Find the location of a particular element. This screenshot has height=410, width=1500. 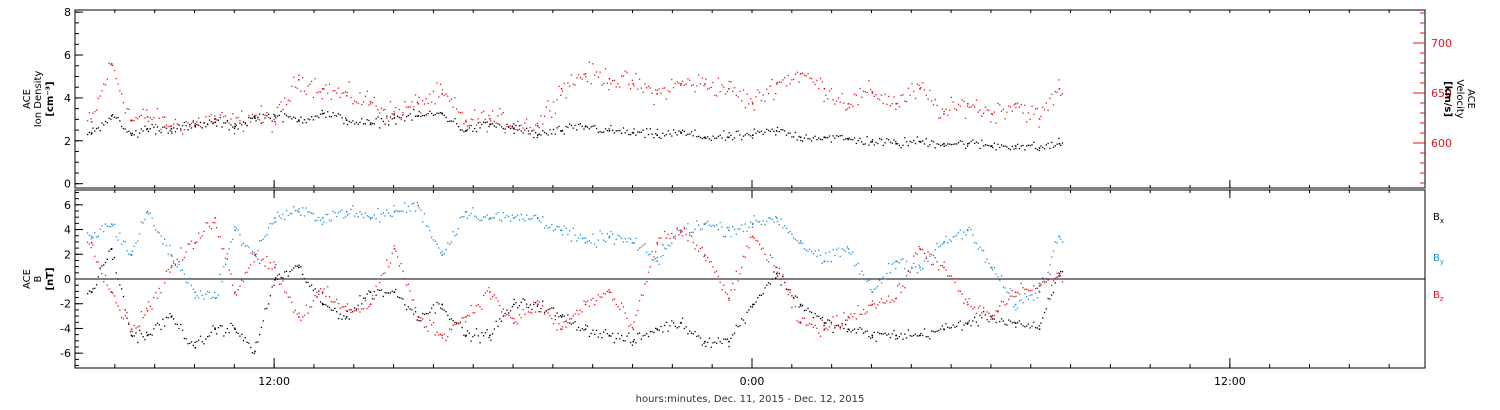

right-ylabel-line1: ACE is located at coordinates (1470, 99).